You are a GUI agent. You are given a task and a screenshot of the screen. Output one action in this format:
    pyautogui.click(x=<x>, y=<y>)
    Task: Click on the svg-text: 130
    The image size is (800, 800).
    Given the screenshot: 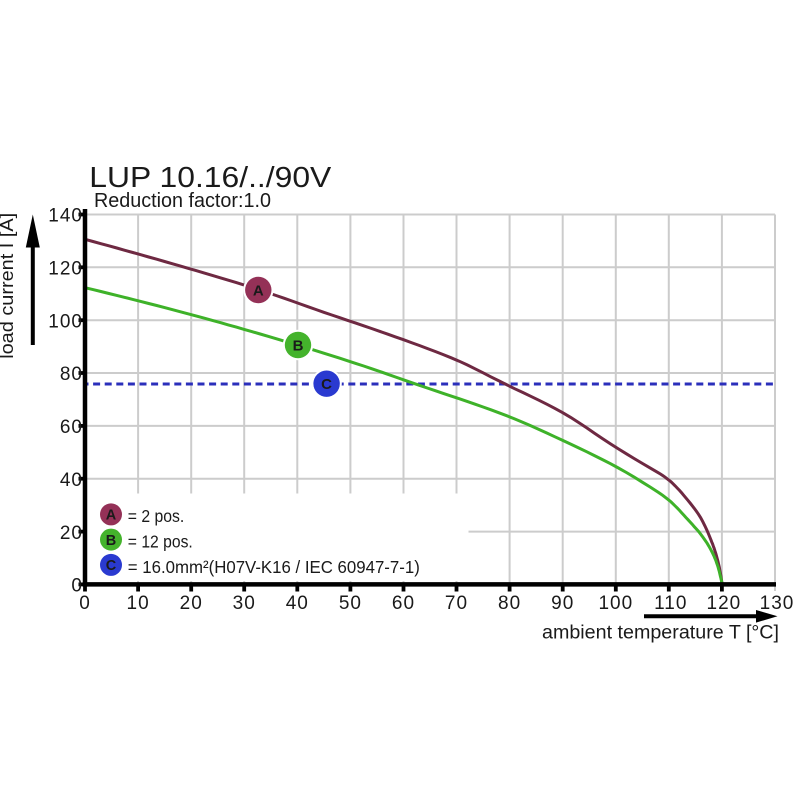 What is the action you would take?
    pyautogui.click(x=777, y=603)
    